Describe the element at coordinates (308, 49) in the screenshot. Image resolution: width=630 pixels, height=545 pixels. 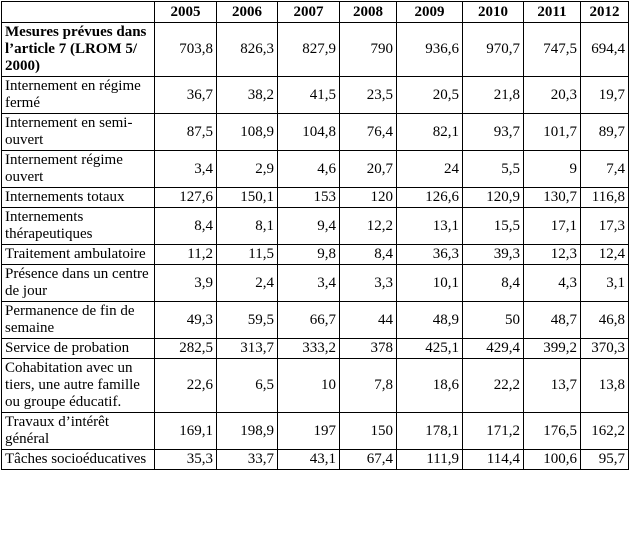
I see `cell-value: 827,9` at that location.